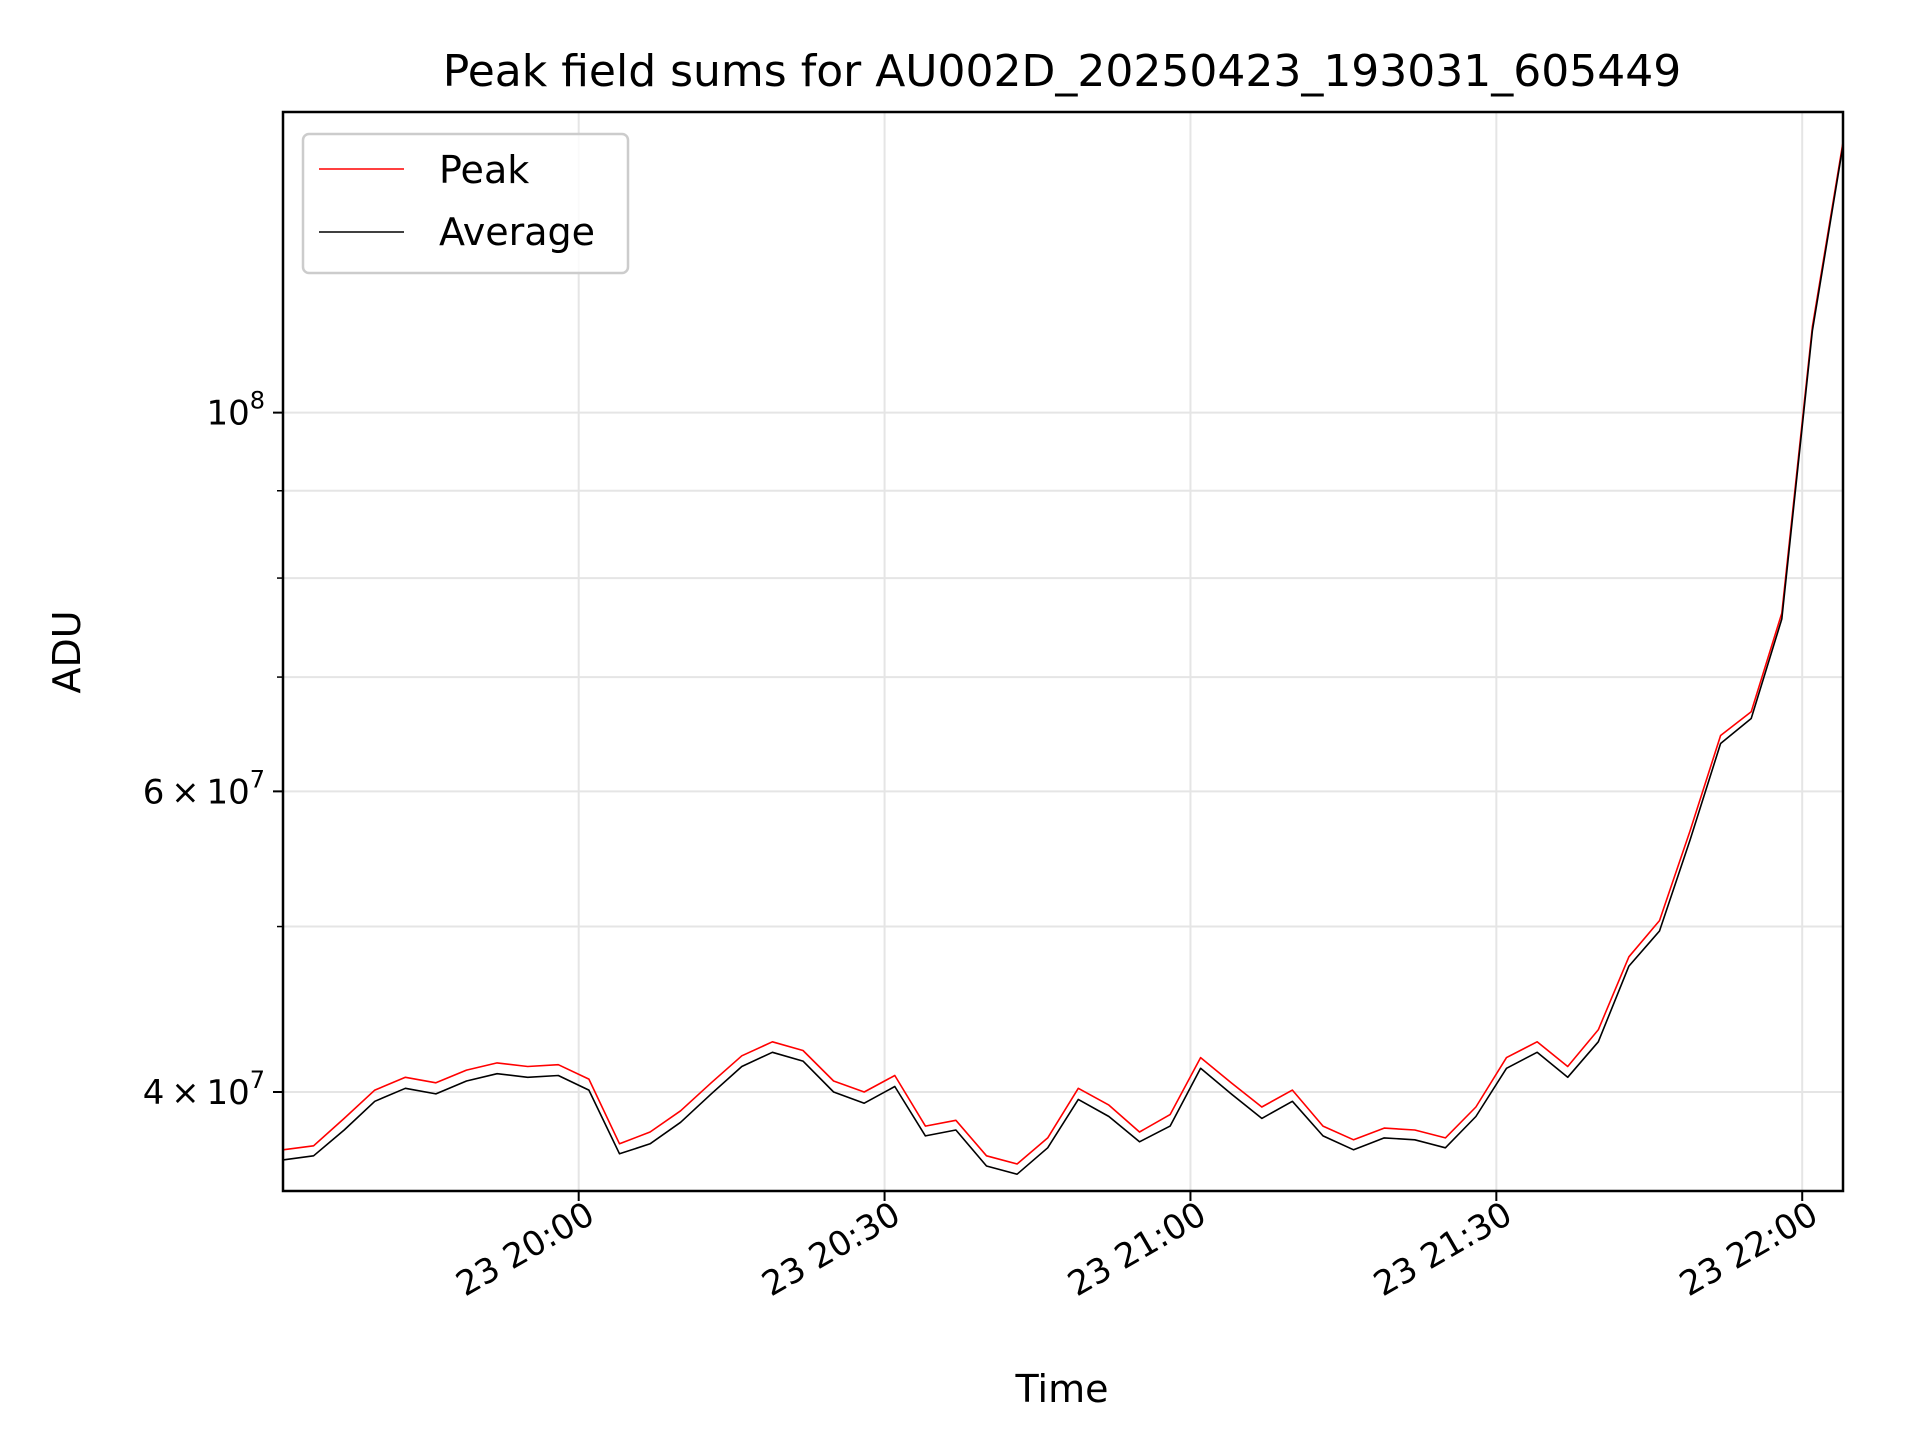 The height and width of the screenshot is (1440, 1920). What do you see at coordinates (204, 1089) in the screenshot?
I see `y-tick-label: 4 × 10⁷` at bounding box center [204, 1089].